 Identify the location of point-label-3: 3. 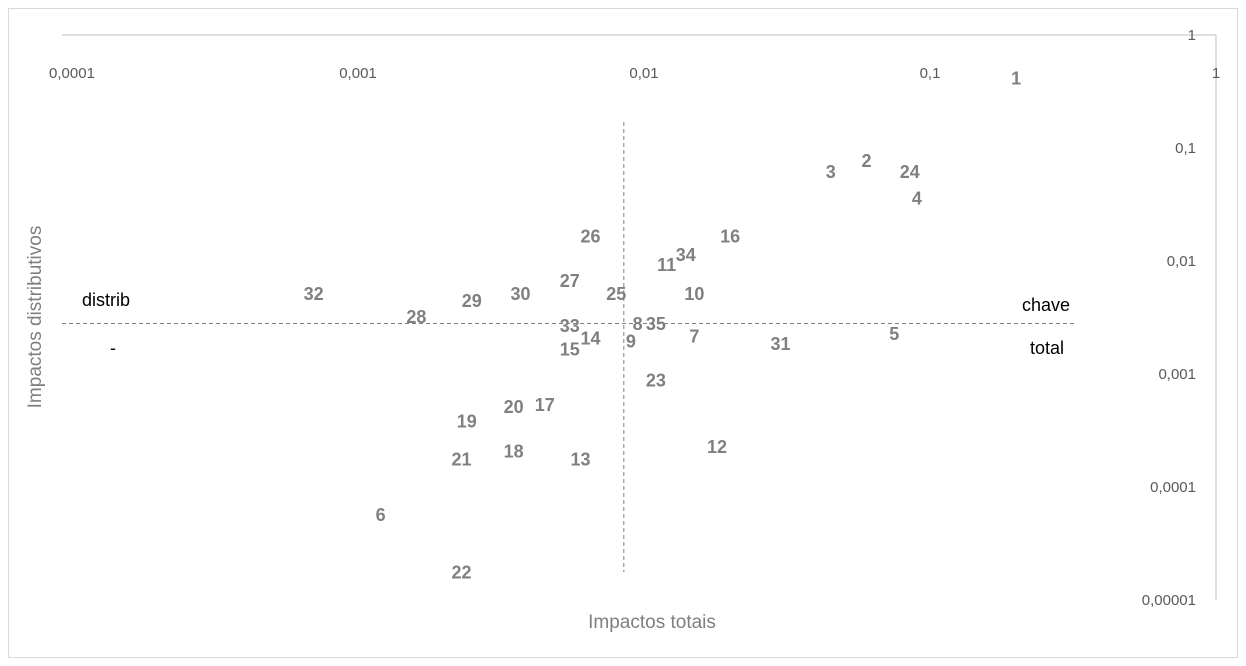
(831, 172).